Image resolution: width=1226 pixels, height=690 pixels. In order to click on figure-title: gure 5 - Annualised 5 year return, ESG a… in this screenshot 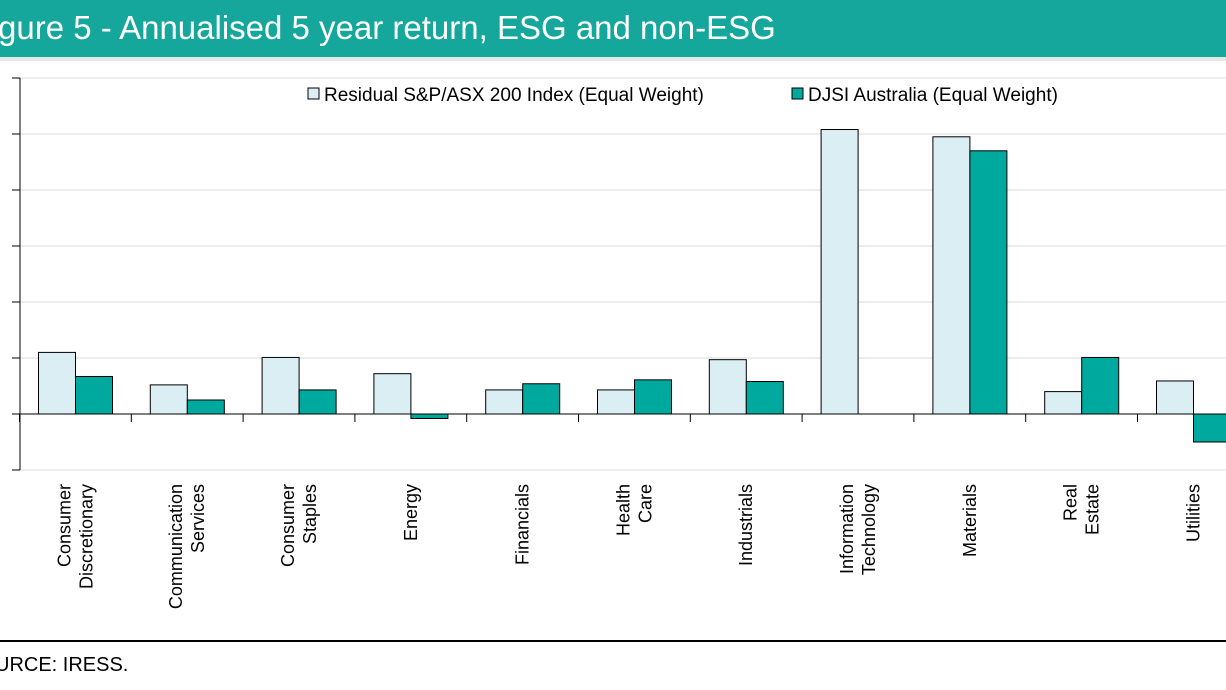, I will do `click(388, 27)`.